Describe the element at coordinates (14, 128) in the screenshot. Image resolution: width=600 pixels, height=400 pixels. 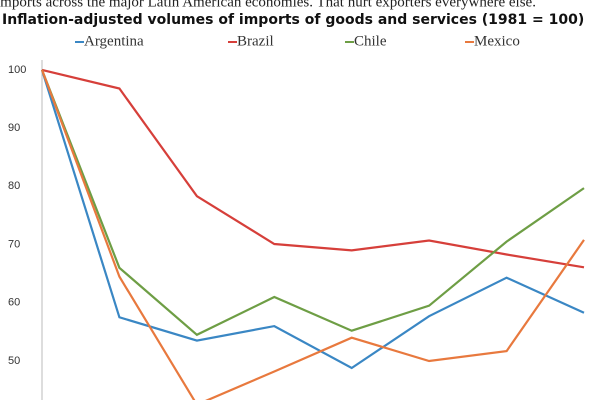
I see `y-tick-label: 90` at that location.